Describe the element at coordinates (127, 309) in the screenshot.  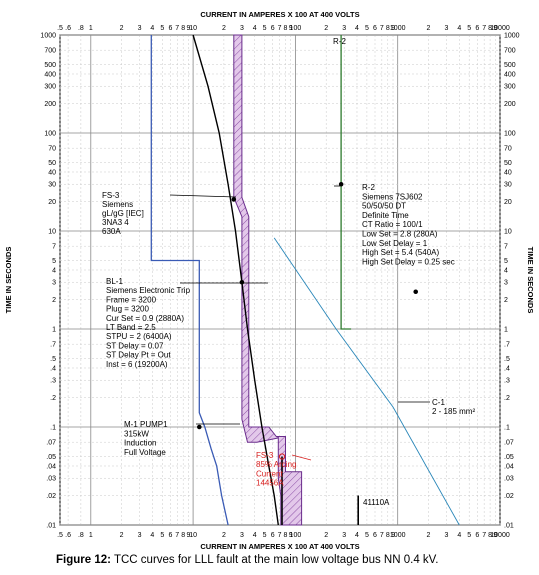
I see `annotation-line: Plug = 3200` at that location.